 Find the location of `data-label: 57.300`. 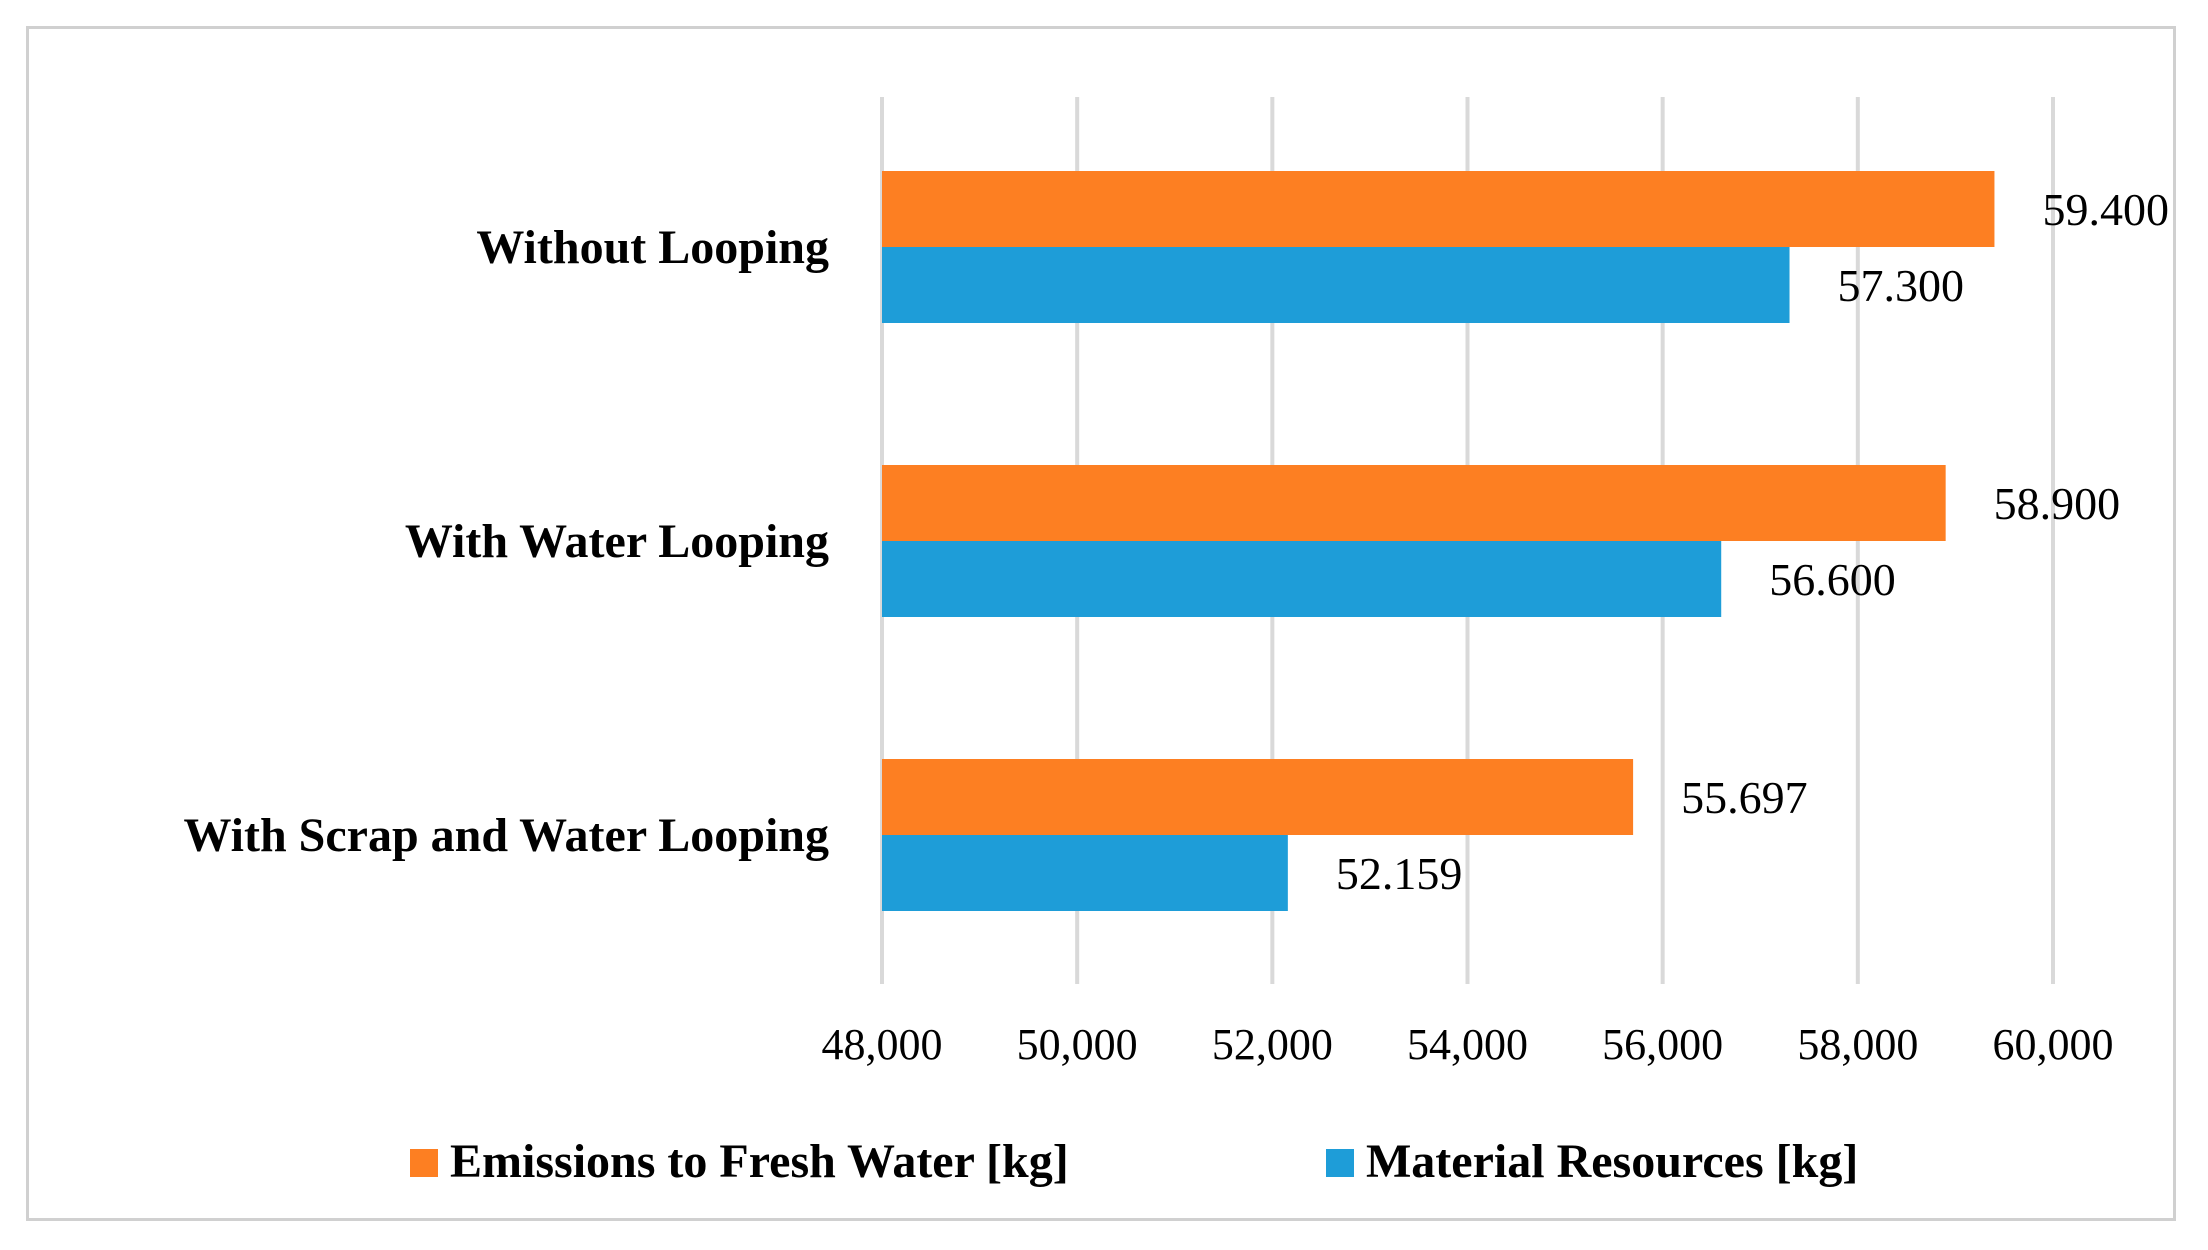

data-label: 57.300 is located at coordinates (1901, 285).